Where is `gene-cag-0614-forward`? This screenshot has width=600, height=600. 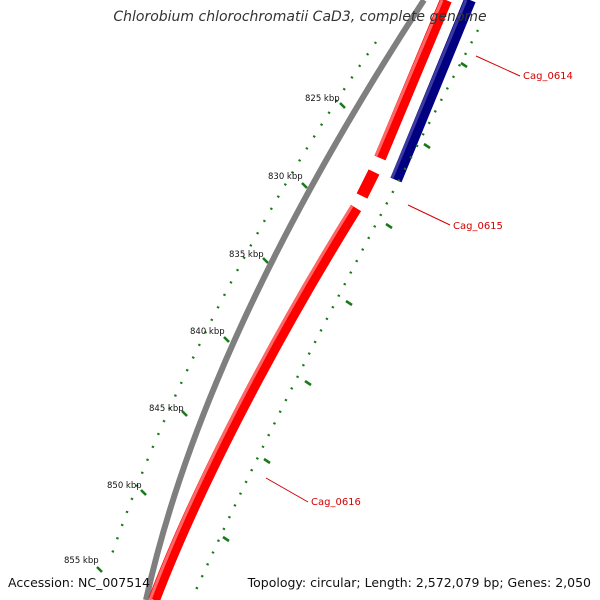
gene-cag-0614-forward is located at coordinates (413, 80).